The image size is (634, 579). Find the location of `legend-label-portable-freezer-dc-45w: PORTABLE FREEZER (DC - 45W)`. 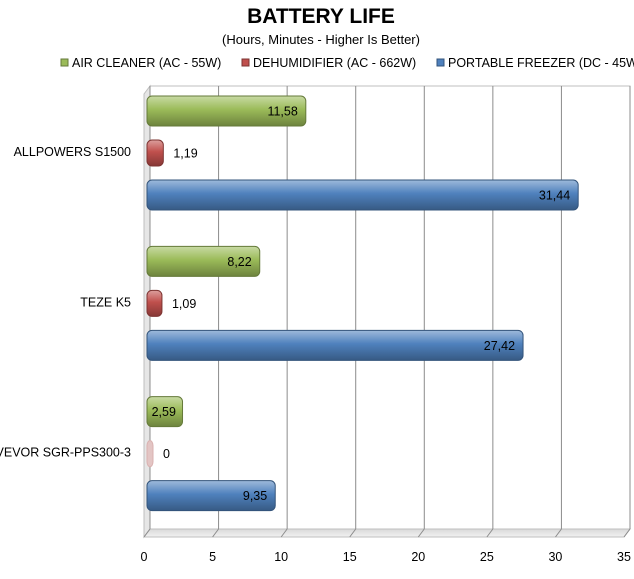

legend-label-portable-freezer-dc-45w: PORTABLE FREEZER (DC - 45W) is located at coordinates (541, 63).